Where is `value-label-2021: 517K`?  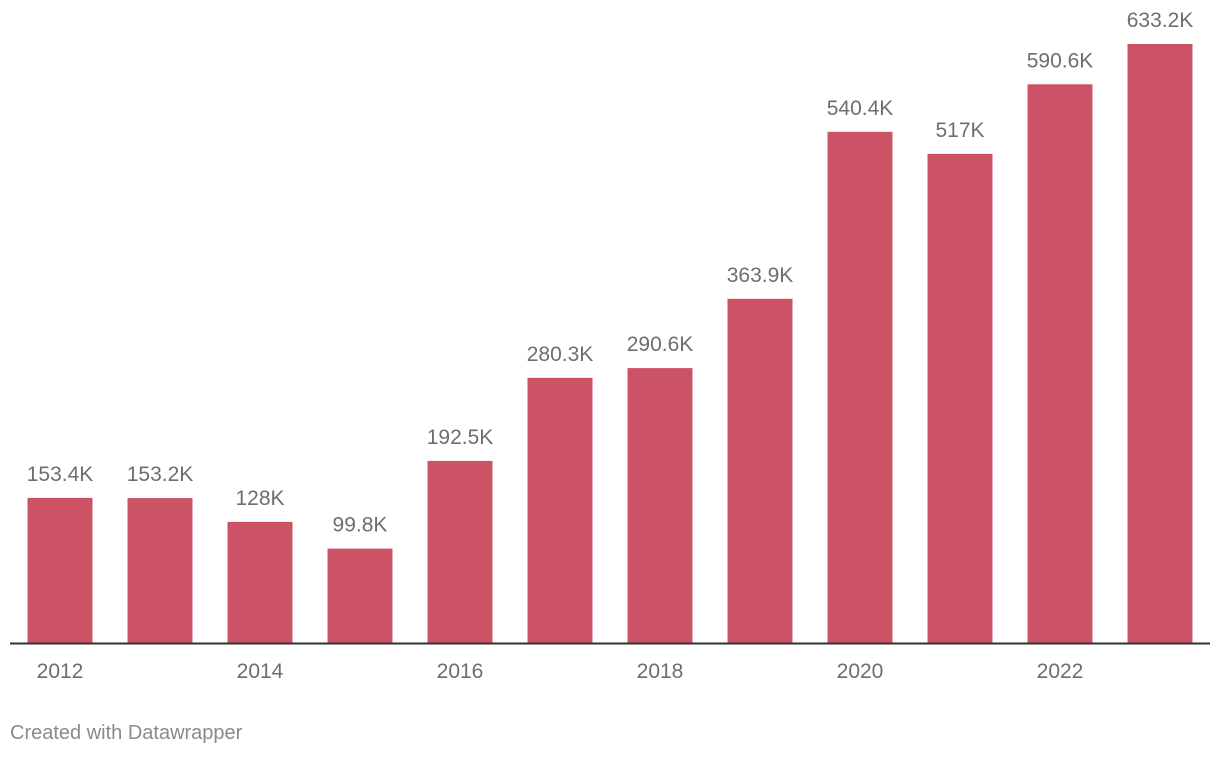 value-label-2021: 517K is located at coordinates (959, 130).